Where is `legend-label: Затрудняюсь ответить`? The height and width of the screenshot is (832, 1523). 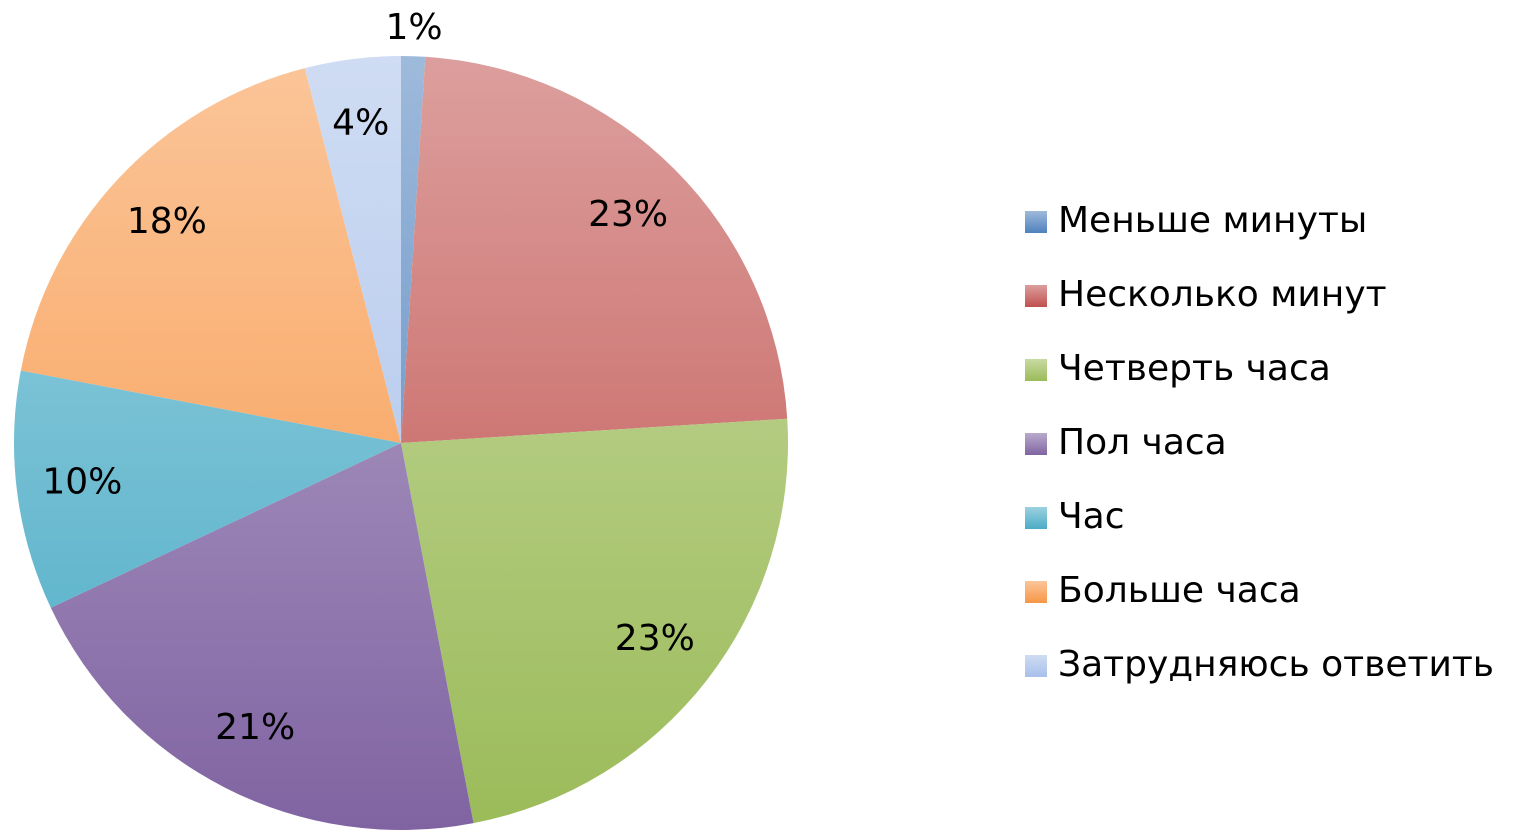
legend-label: Затрудняюсь ответить is located at coordinates (1276, 664).